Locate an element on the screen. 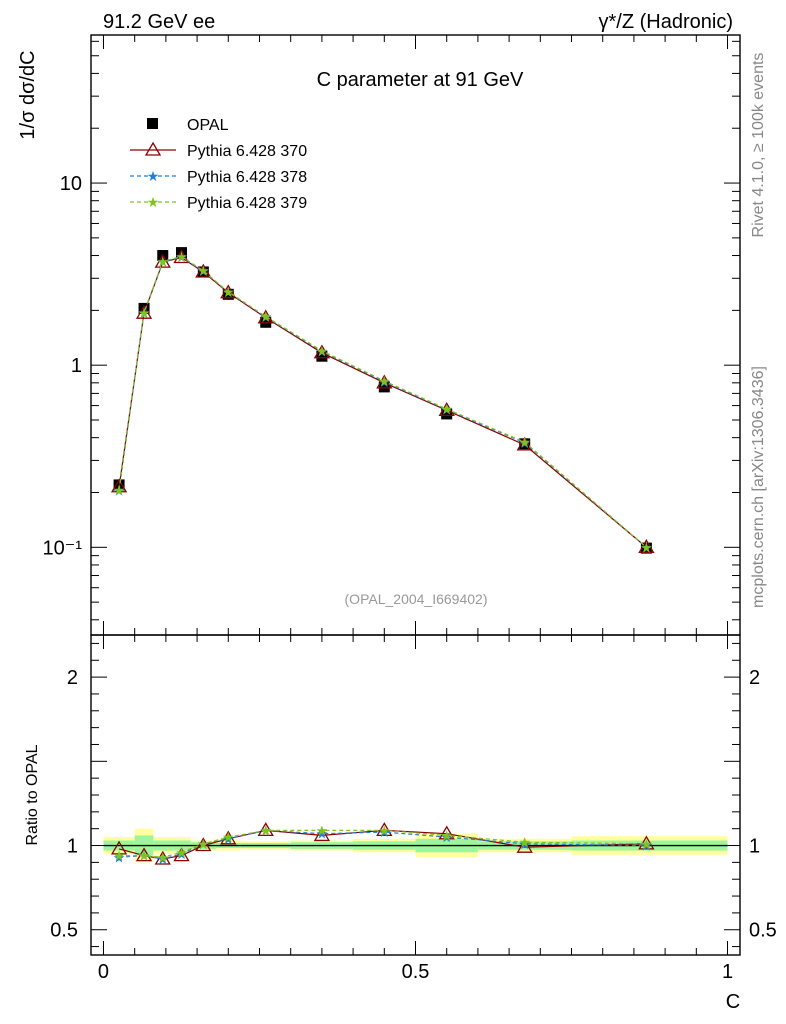  legend-entry-379: ★ Pythia 6.428 379 is located at coordinates (218, 203).